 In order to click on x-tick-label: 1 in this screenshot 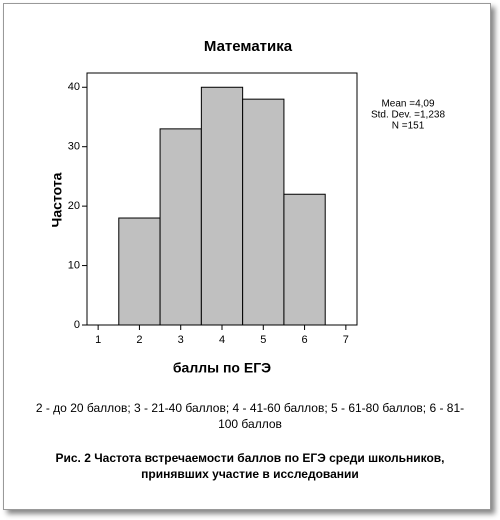, I will do `click(98, 340)`.